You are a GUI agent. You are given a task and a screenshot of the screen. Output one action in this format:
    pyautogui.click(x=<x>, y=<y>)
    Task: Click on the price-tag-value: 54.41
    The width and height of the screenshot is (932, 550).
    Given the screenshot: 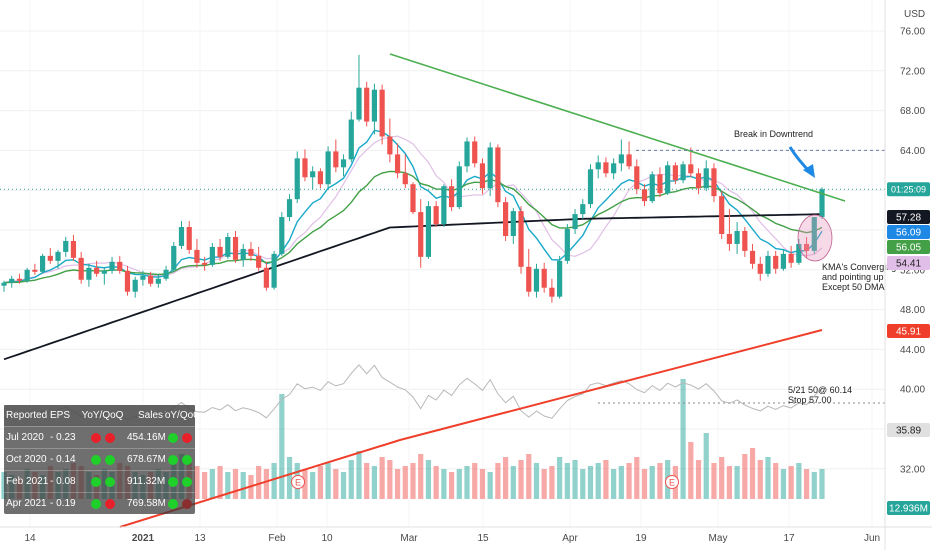 What is the action you would take?
    pyautogui.click(x=908, y=264)
    